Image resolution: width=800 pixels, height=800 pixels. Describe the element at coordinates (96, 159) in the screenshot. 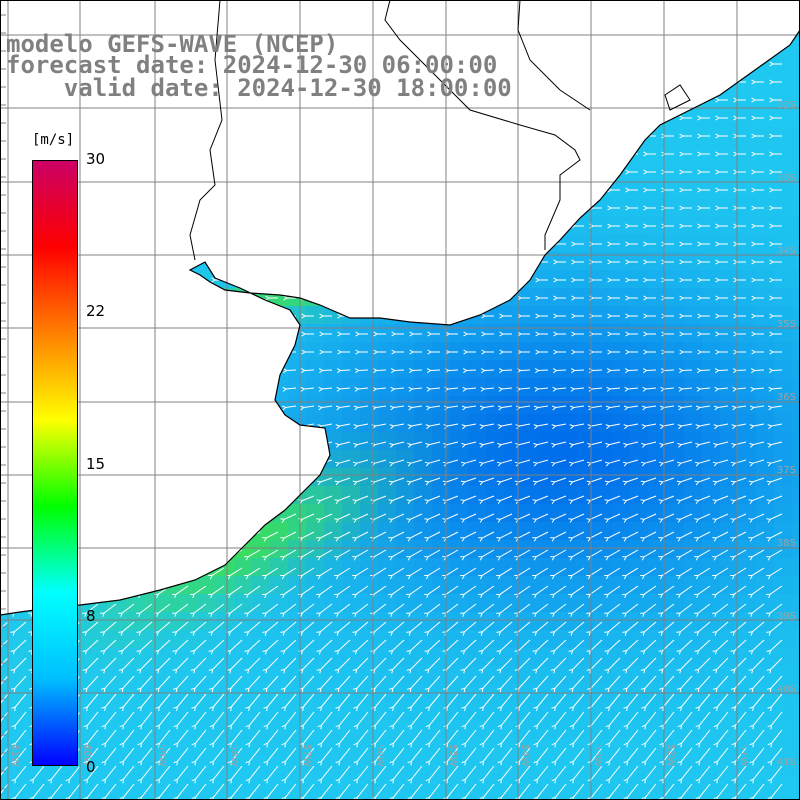

I see `colorbar-label-30: 30` at that location.